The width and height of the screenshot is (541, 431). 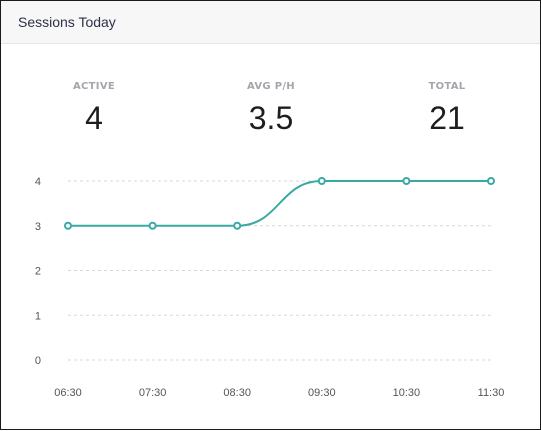 What do you see at coordinates (237, 393) in the screenshot?
I see `x-tick-label: 08:30` at bounding box center [237, 393].